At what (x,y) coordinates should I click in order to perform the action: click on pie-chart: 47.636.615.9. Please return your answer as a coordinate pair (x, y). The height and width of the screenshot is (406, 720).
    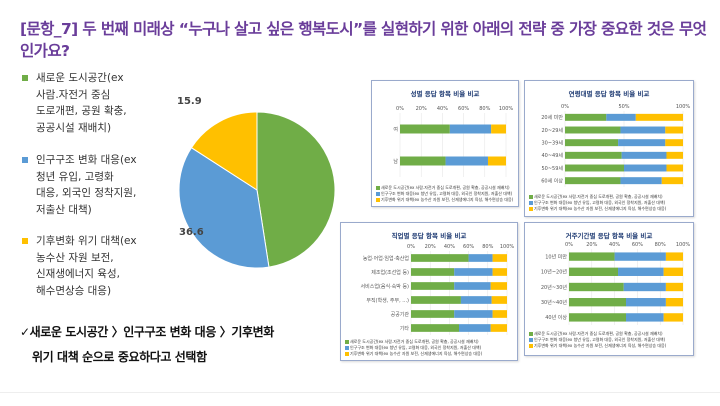
    Looking at the image, I should click on (256, 182).